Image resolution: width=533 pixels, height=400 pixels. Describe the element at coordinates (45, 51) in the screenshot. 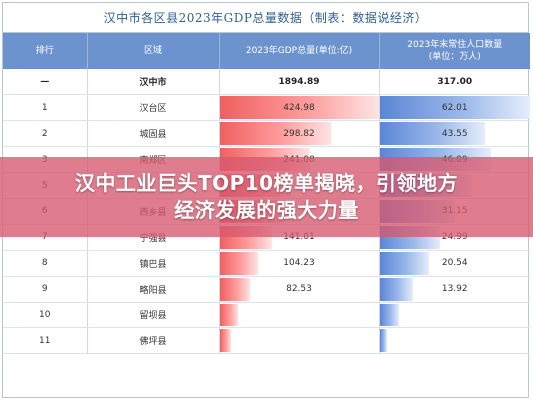

I see `header-rank: 排行` at that location.